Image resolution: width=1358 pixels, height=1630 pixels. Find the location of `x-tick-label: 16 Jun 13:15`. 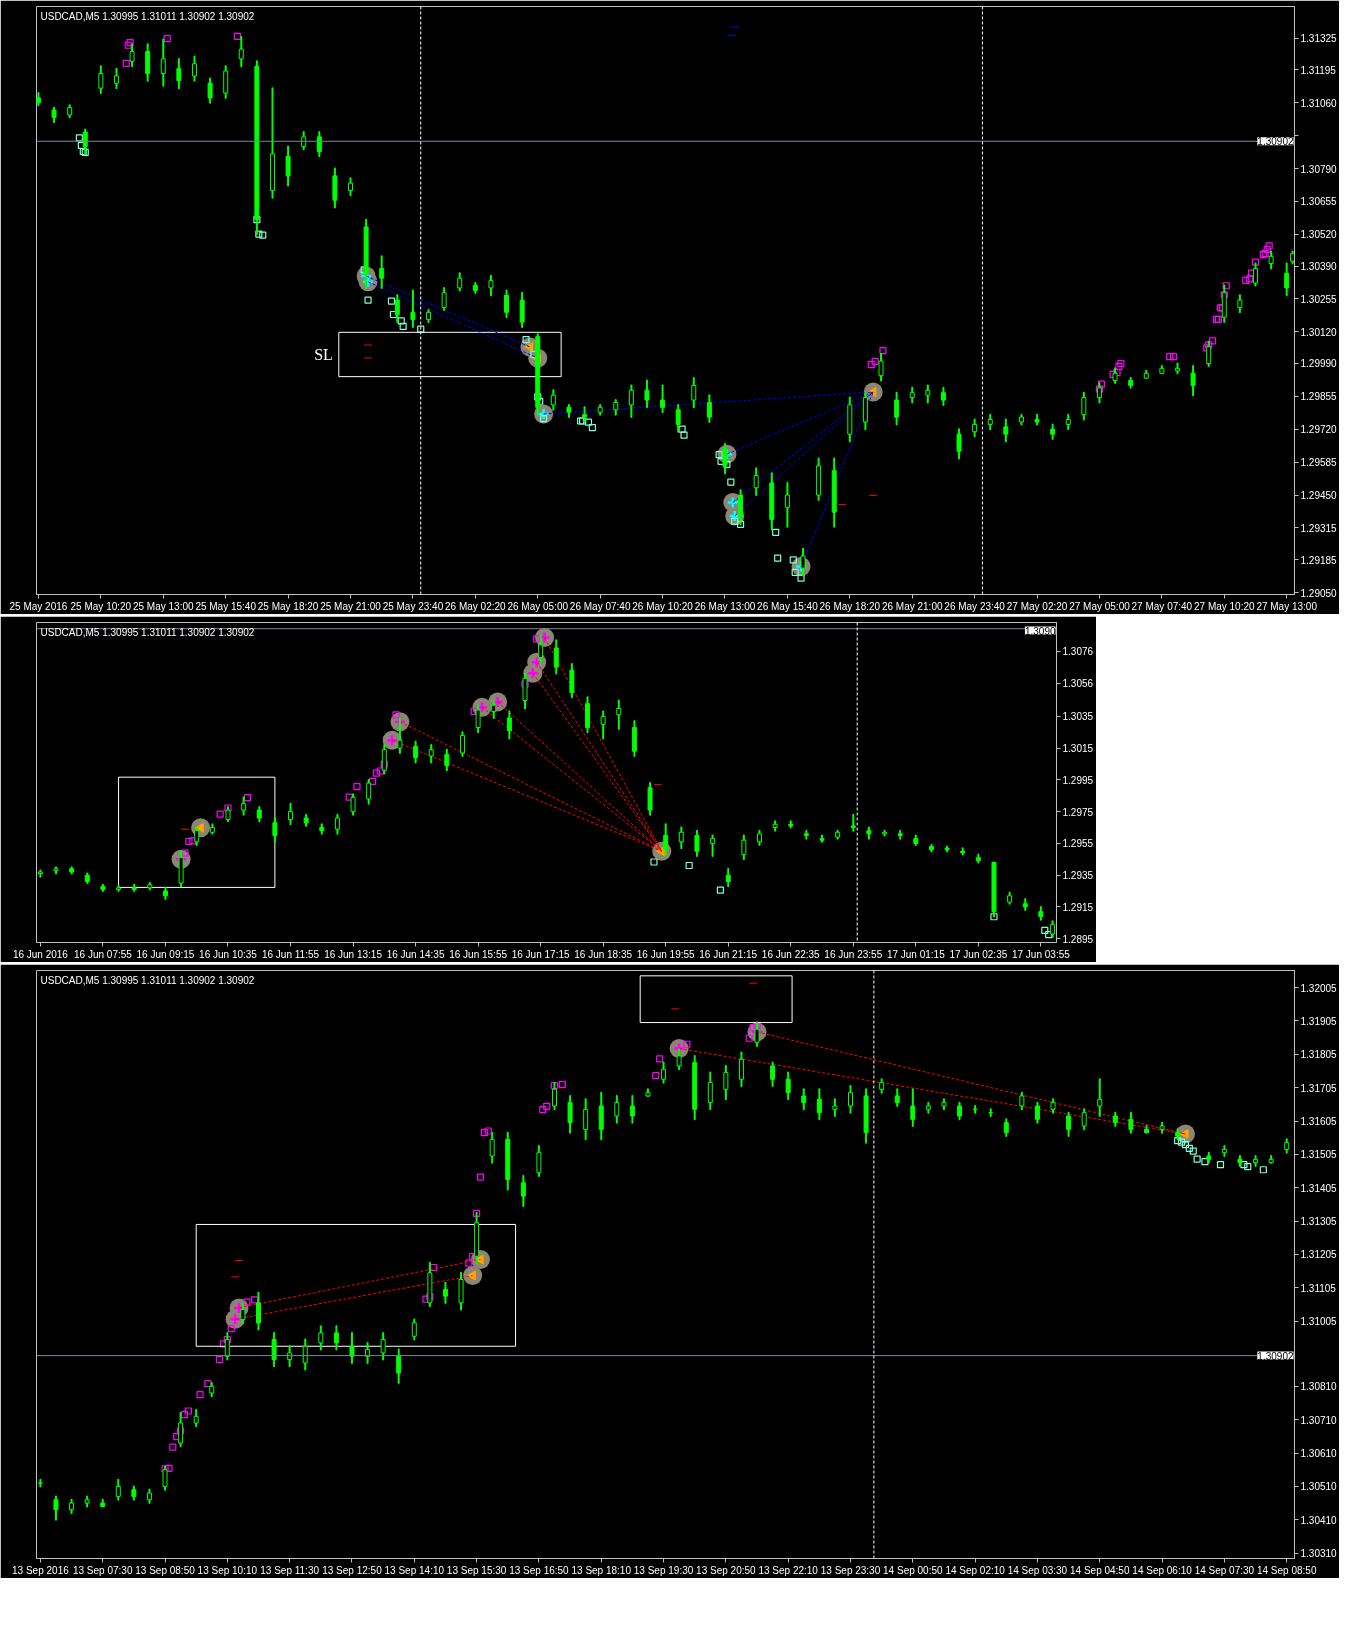

x-tick-label: 16 Jun 13:15 is located at coordinates (353, 954).